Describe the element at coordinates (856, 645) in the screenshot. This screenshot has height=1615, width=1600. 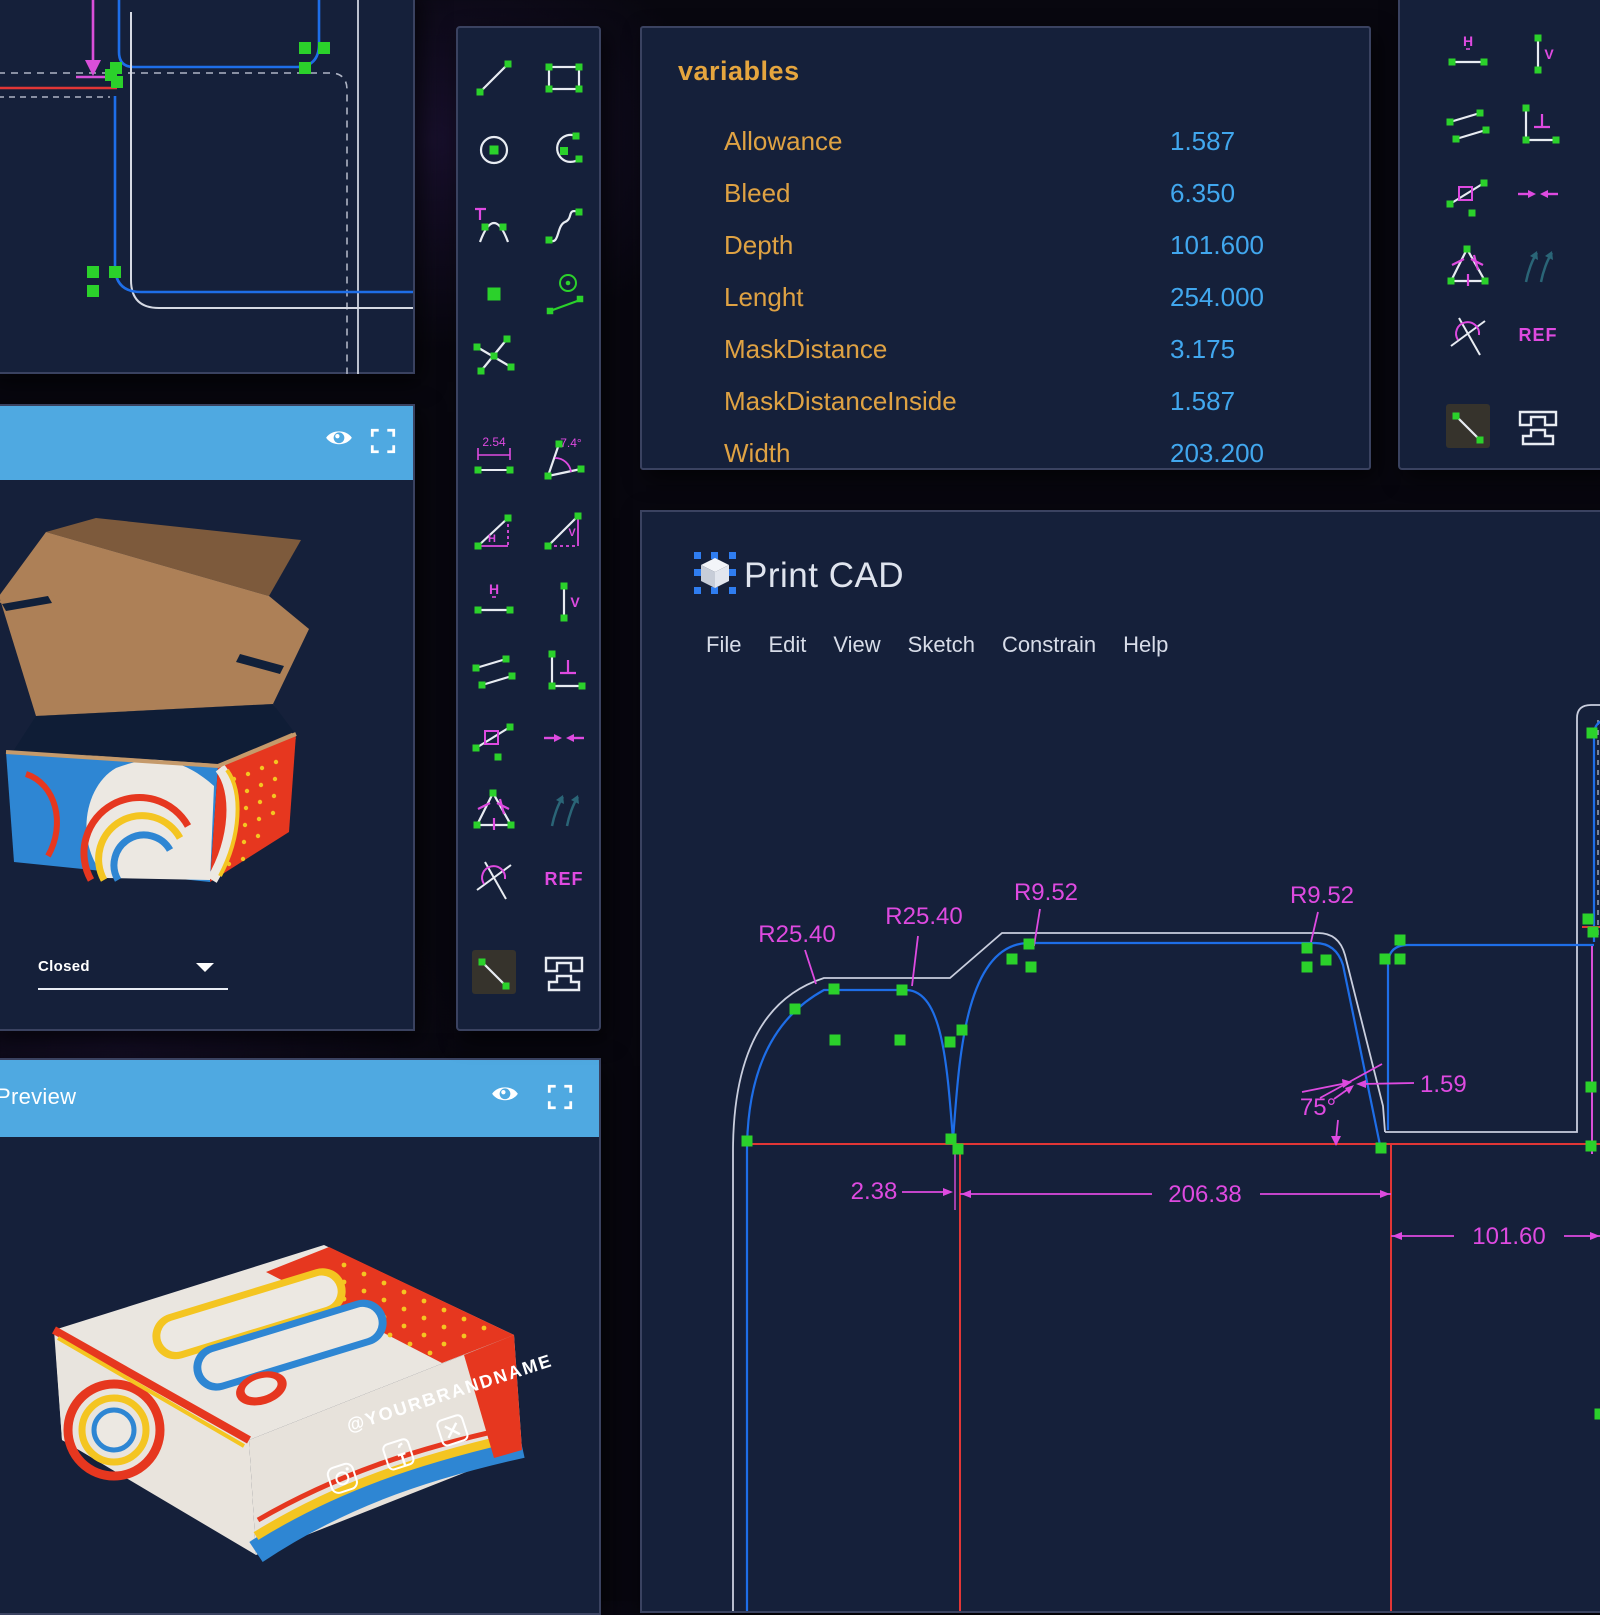
I see `menu-item-view: View` at that location.